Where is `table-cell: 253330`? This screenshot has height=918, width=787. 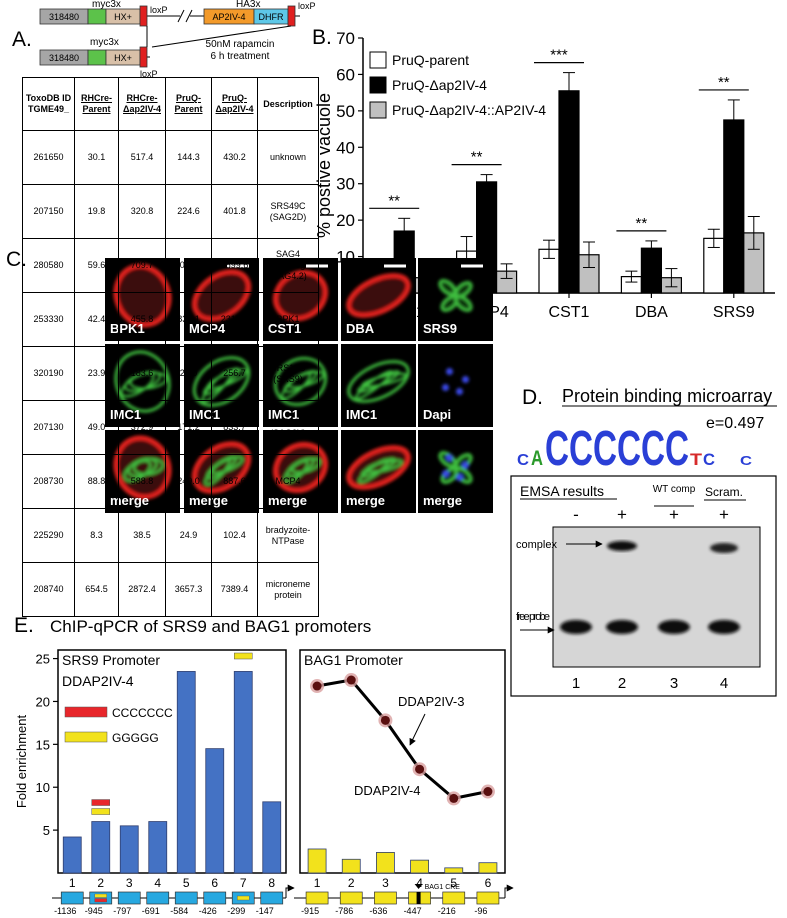
table-cell: 253330 is located at coordinates (48, 319).